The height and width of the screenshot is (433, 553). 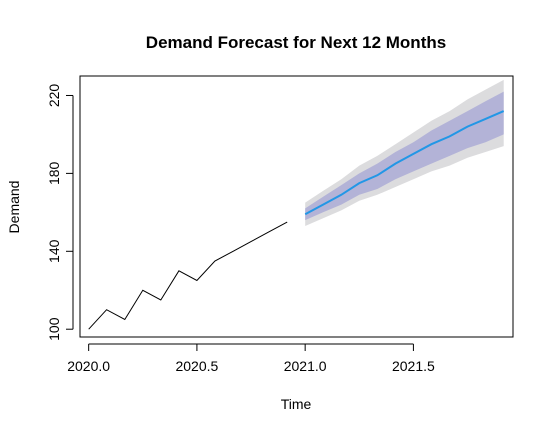 I want to click on prediction-interval-80-band, so click(x=404, y=156).